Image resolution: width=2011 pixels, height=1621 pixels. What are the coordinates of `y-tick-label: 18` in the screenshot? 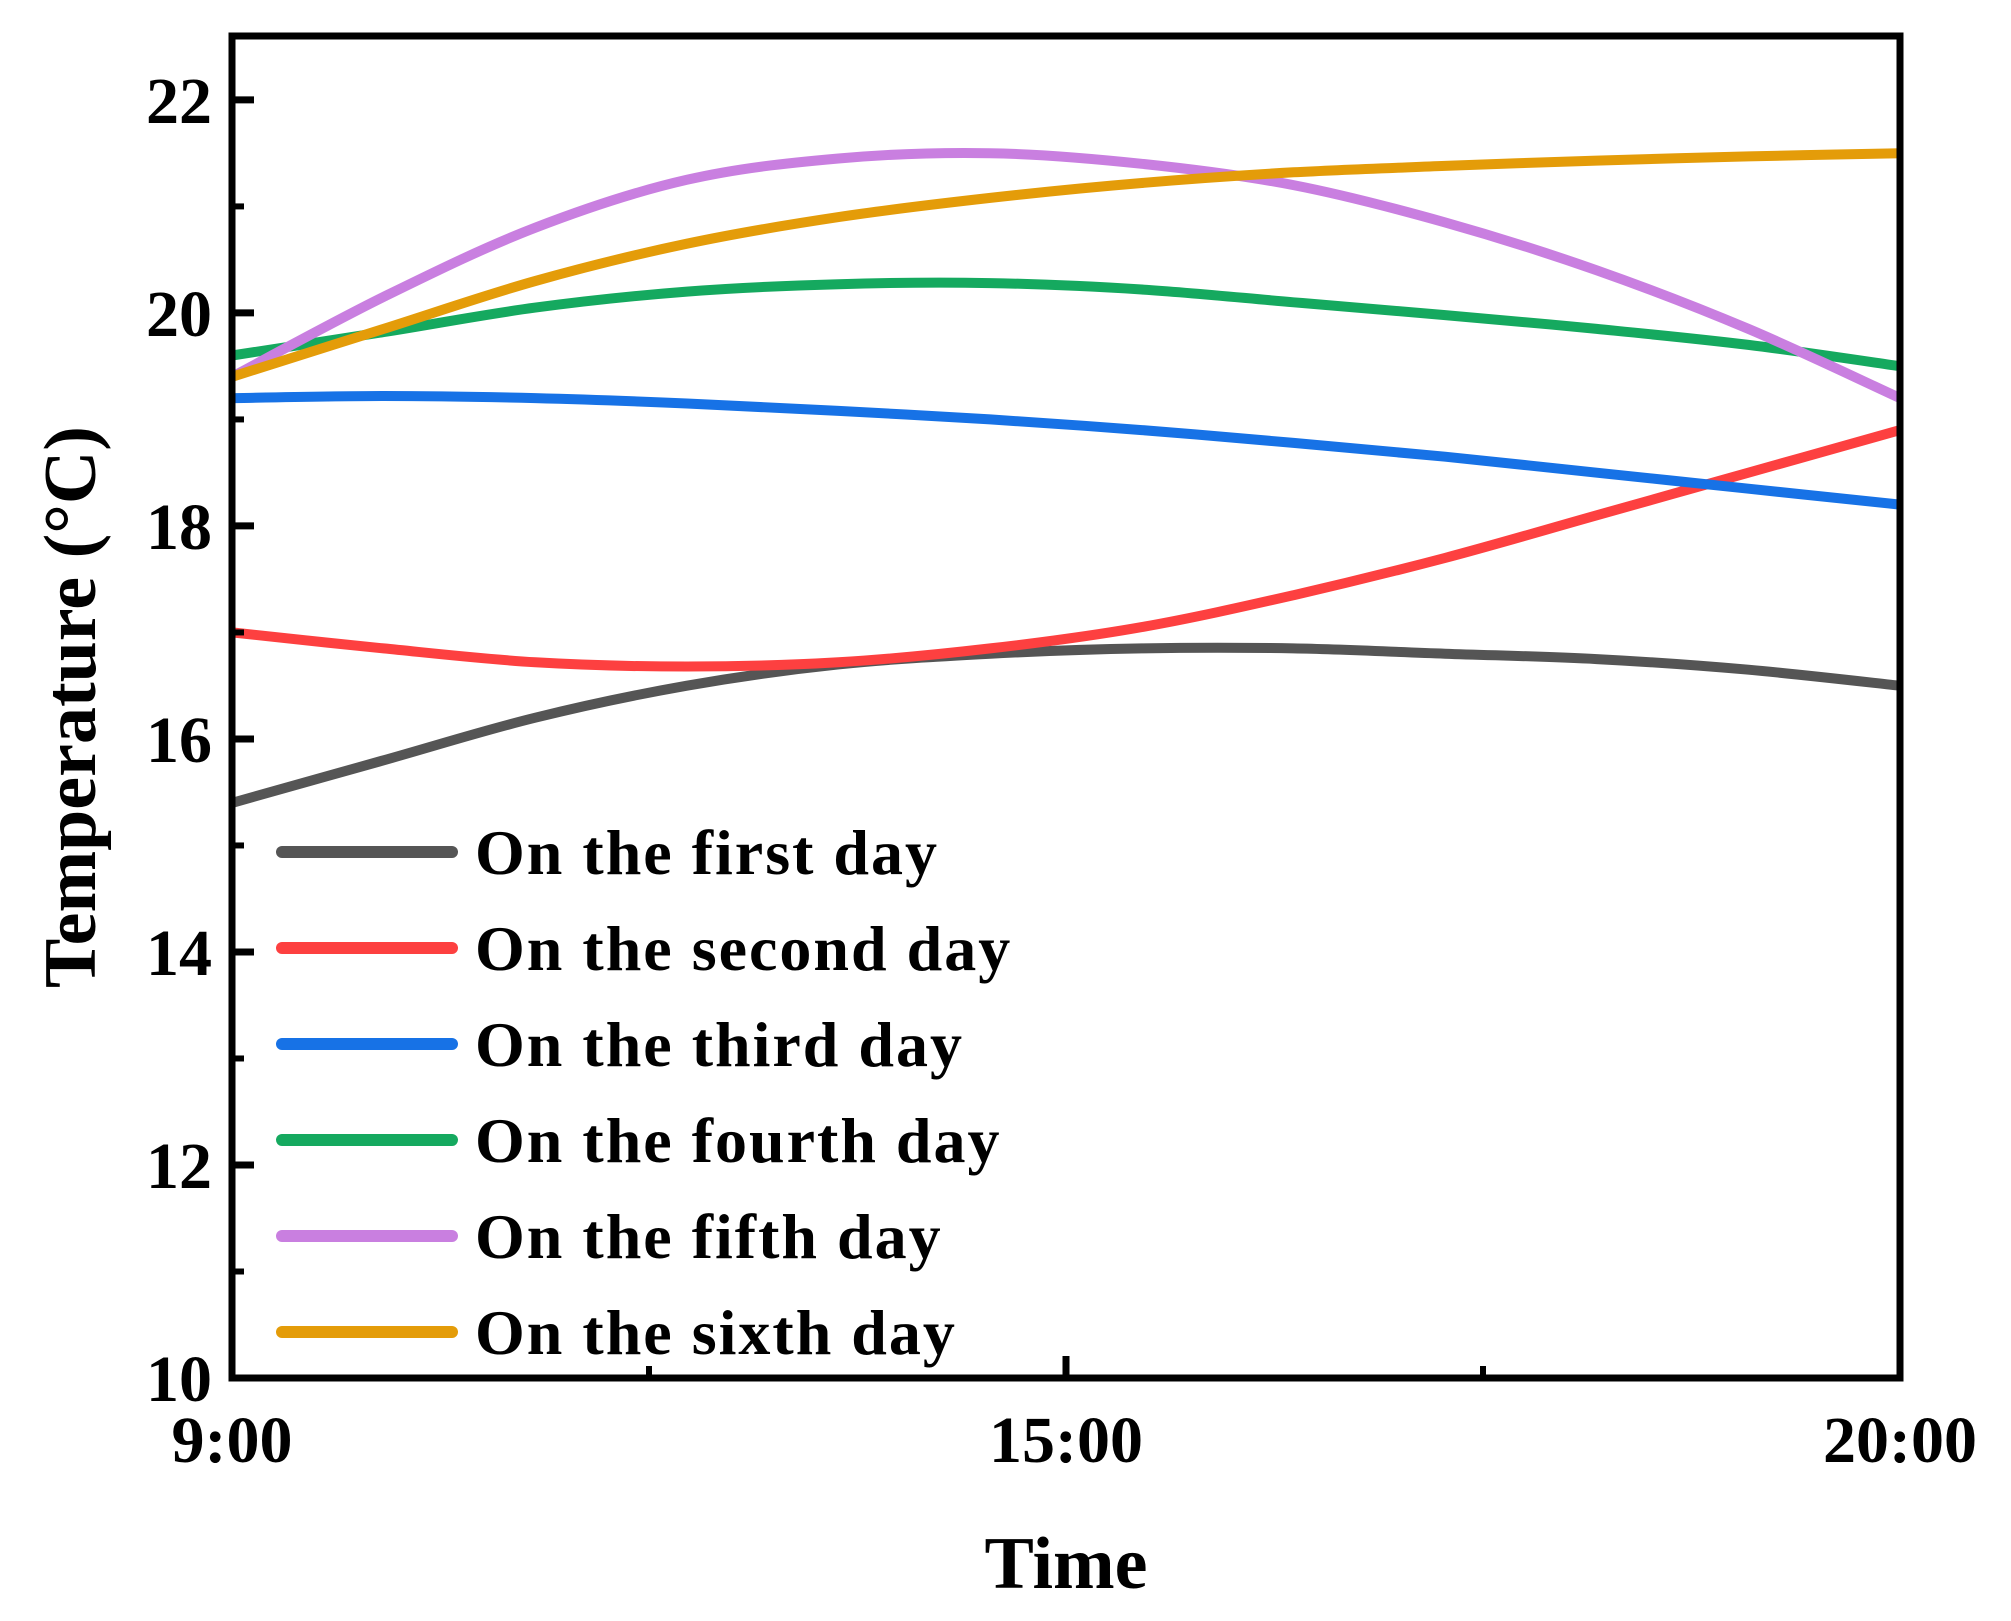 It's located at (179, 527).